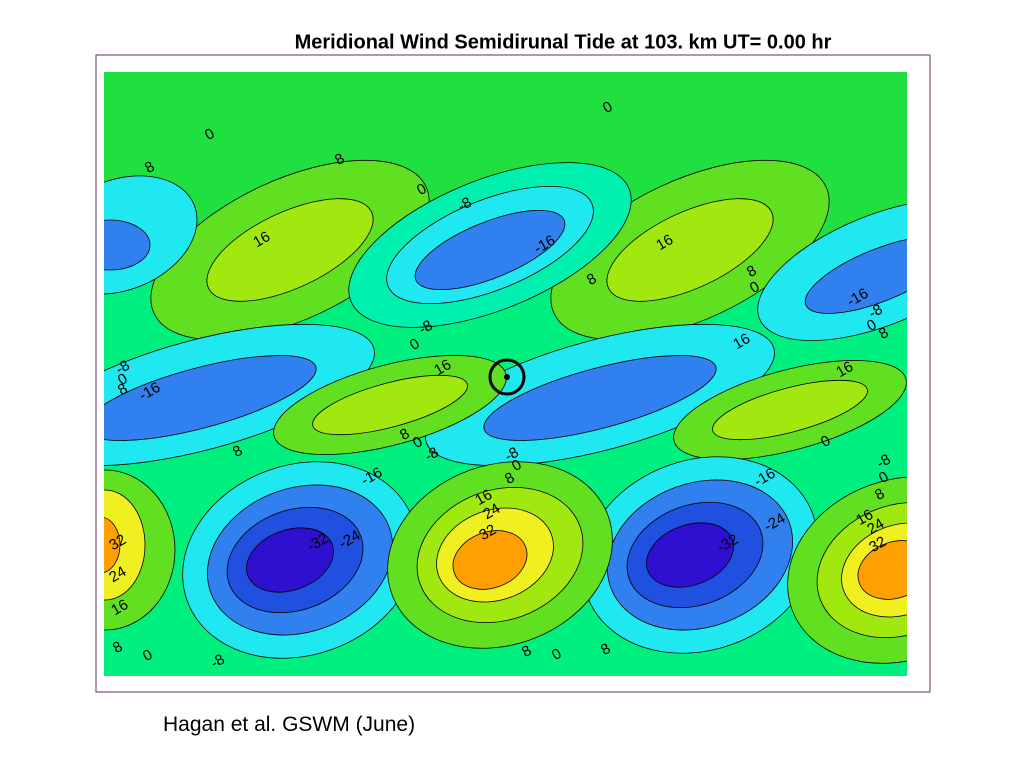 The height and width of the screenshot is (768, 1024). What do you see at coordinates (507, 377) in the screenshot?
I see `marker` at bounding box center [507, 377].